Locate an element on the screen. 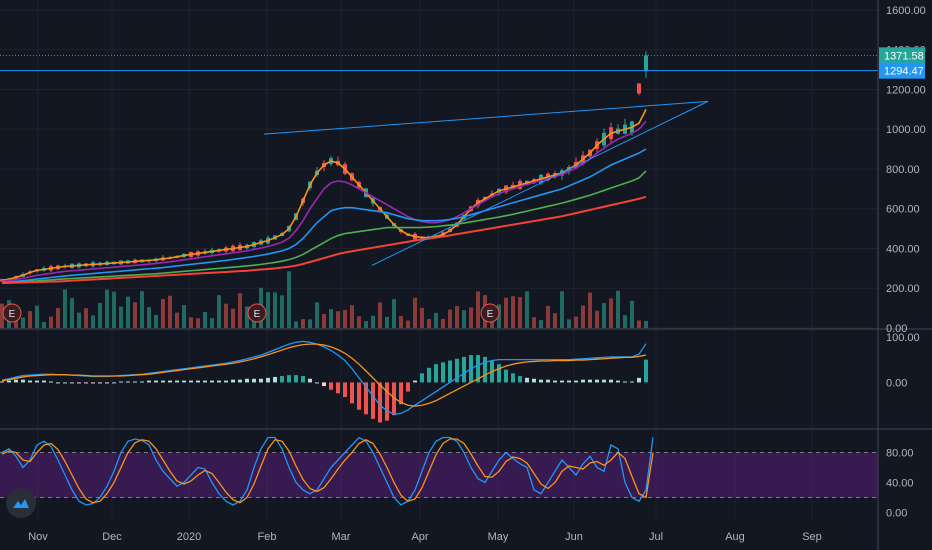 Image resolution: width=932 pixels, height=550 pixels. time-tick-label: Mar is located at coordinates (341, 537).